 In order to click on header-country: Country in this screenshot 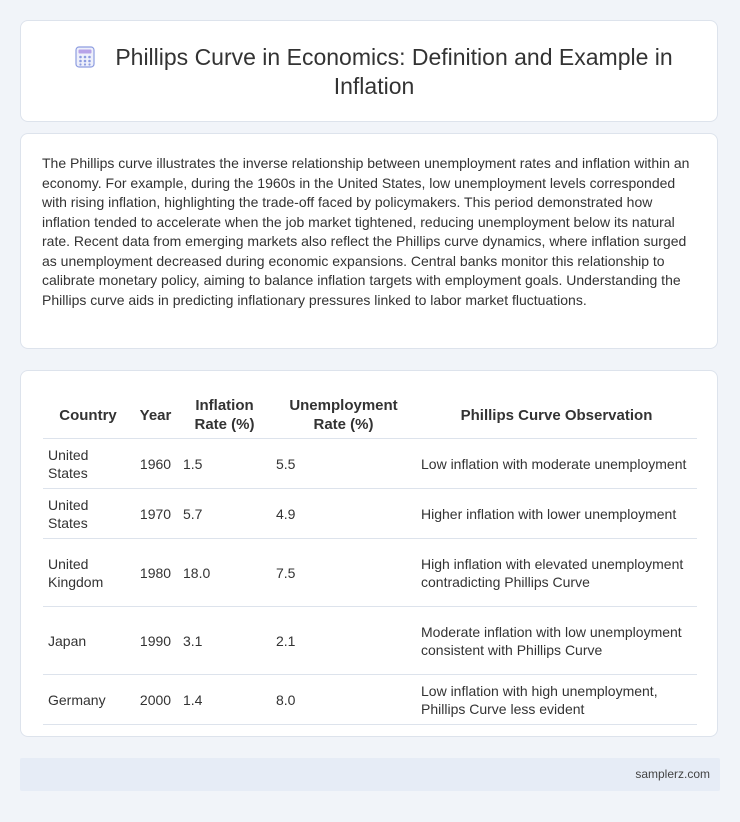, I will do `click(88, 416)`.